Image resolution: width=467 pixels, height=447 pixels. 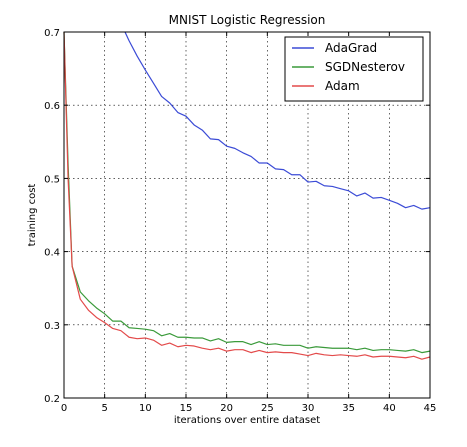 I want to click on legend-label-adam: Adam, so click(x=342, y=86).